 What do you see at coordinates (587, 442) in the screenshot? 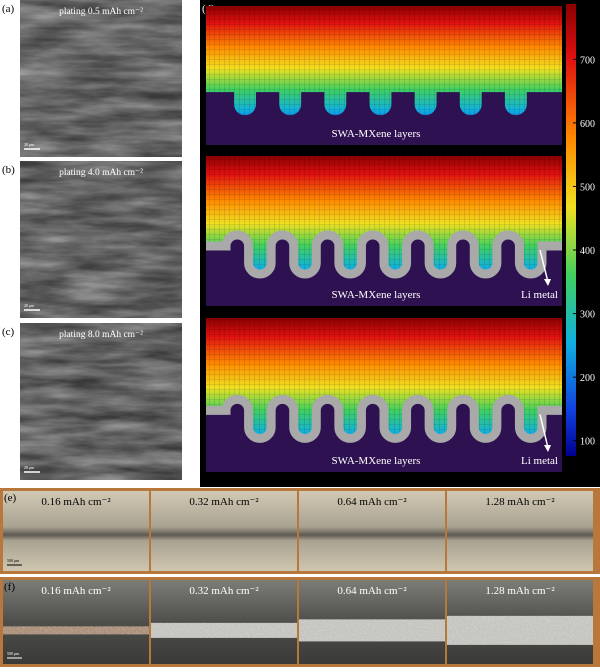
I see `colorbar-tick-label: 100` at bounding box center [587, 442].